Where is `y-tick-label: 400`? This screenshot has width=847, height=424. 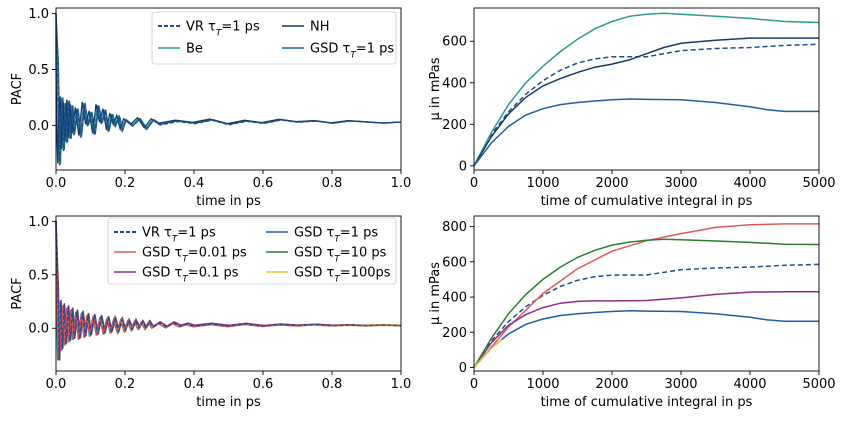 y-tick-label: 400 is located at coordinates (454, 83).